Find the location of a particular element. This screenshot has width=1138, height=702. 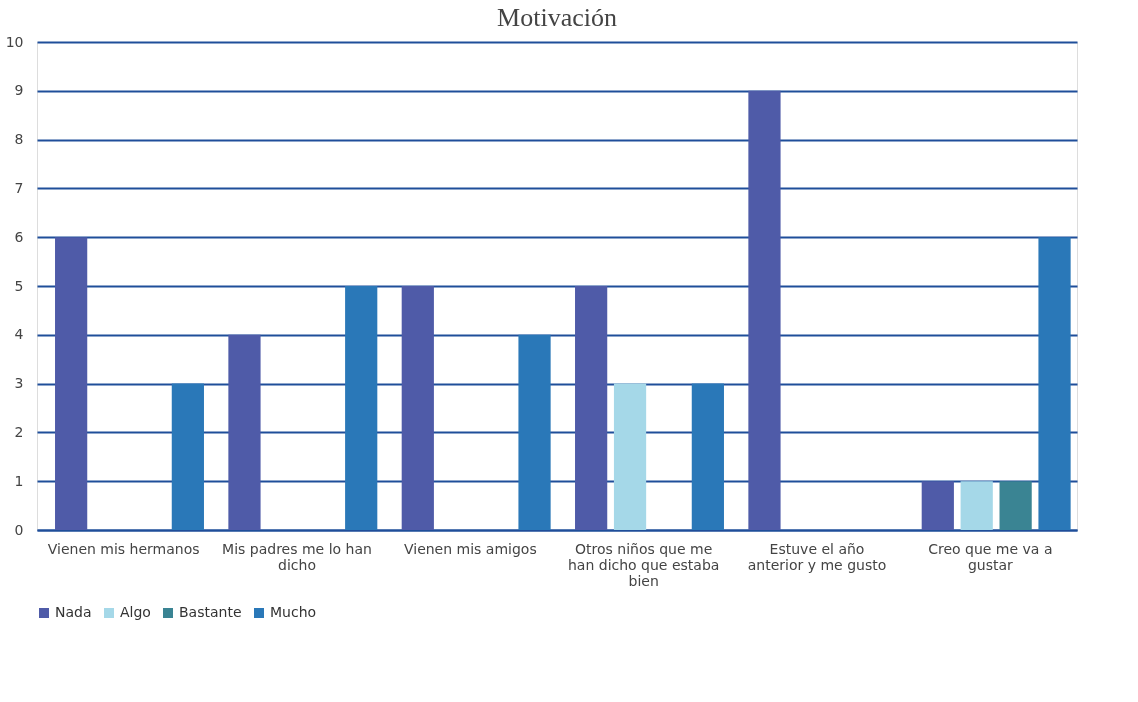

legend-label: Nada is located at coordinates (73, 612).